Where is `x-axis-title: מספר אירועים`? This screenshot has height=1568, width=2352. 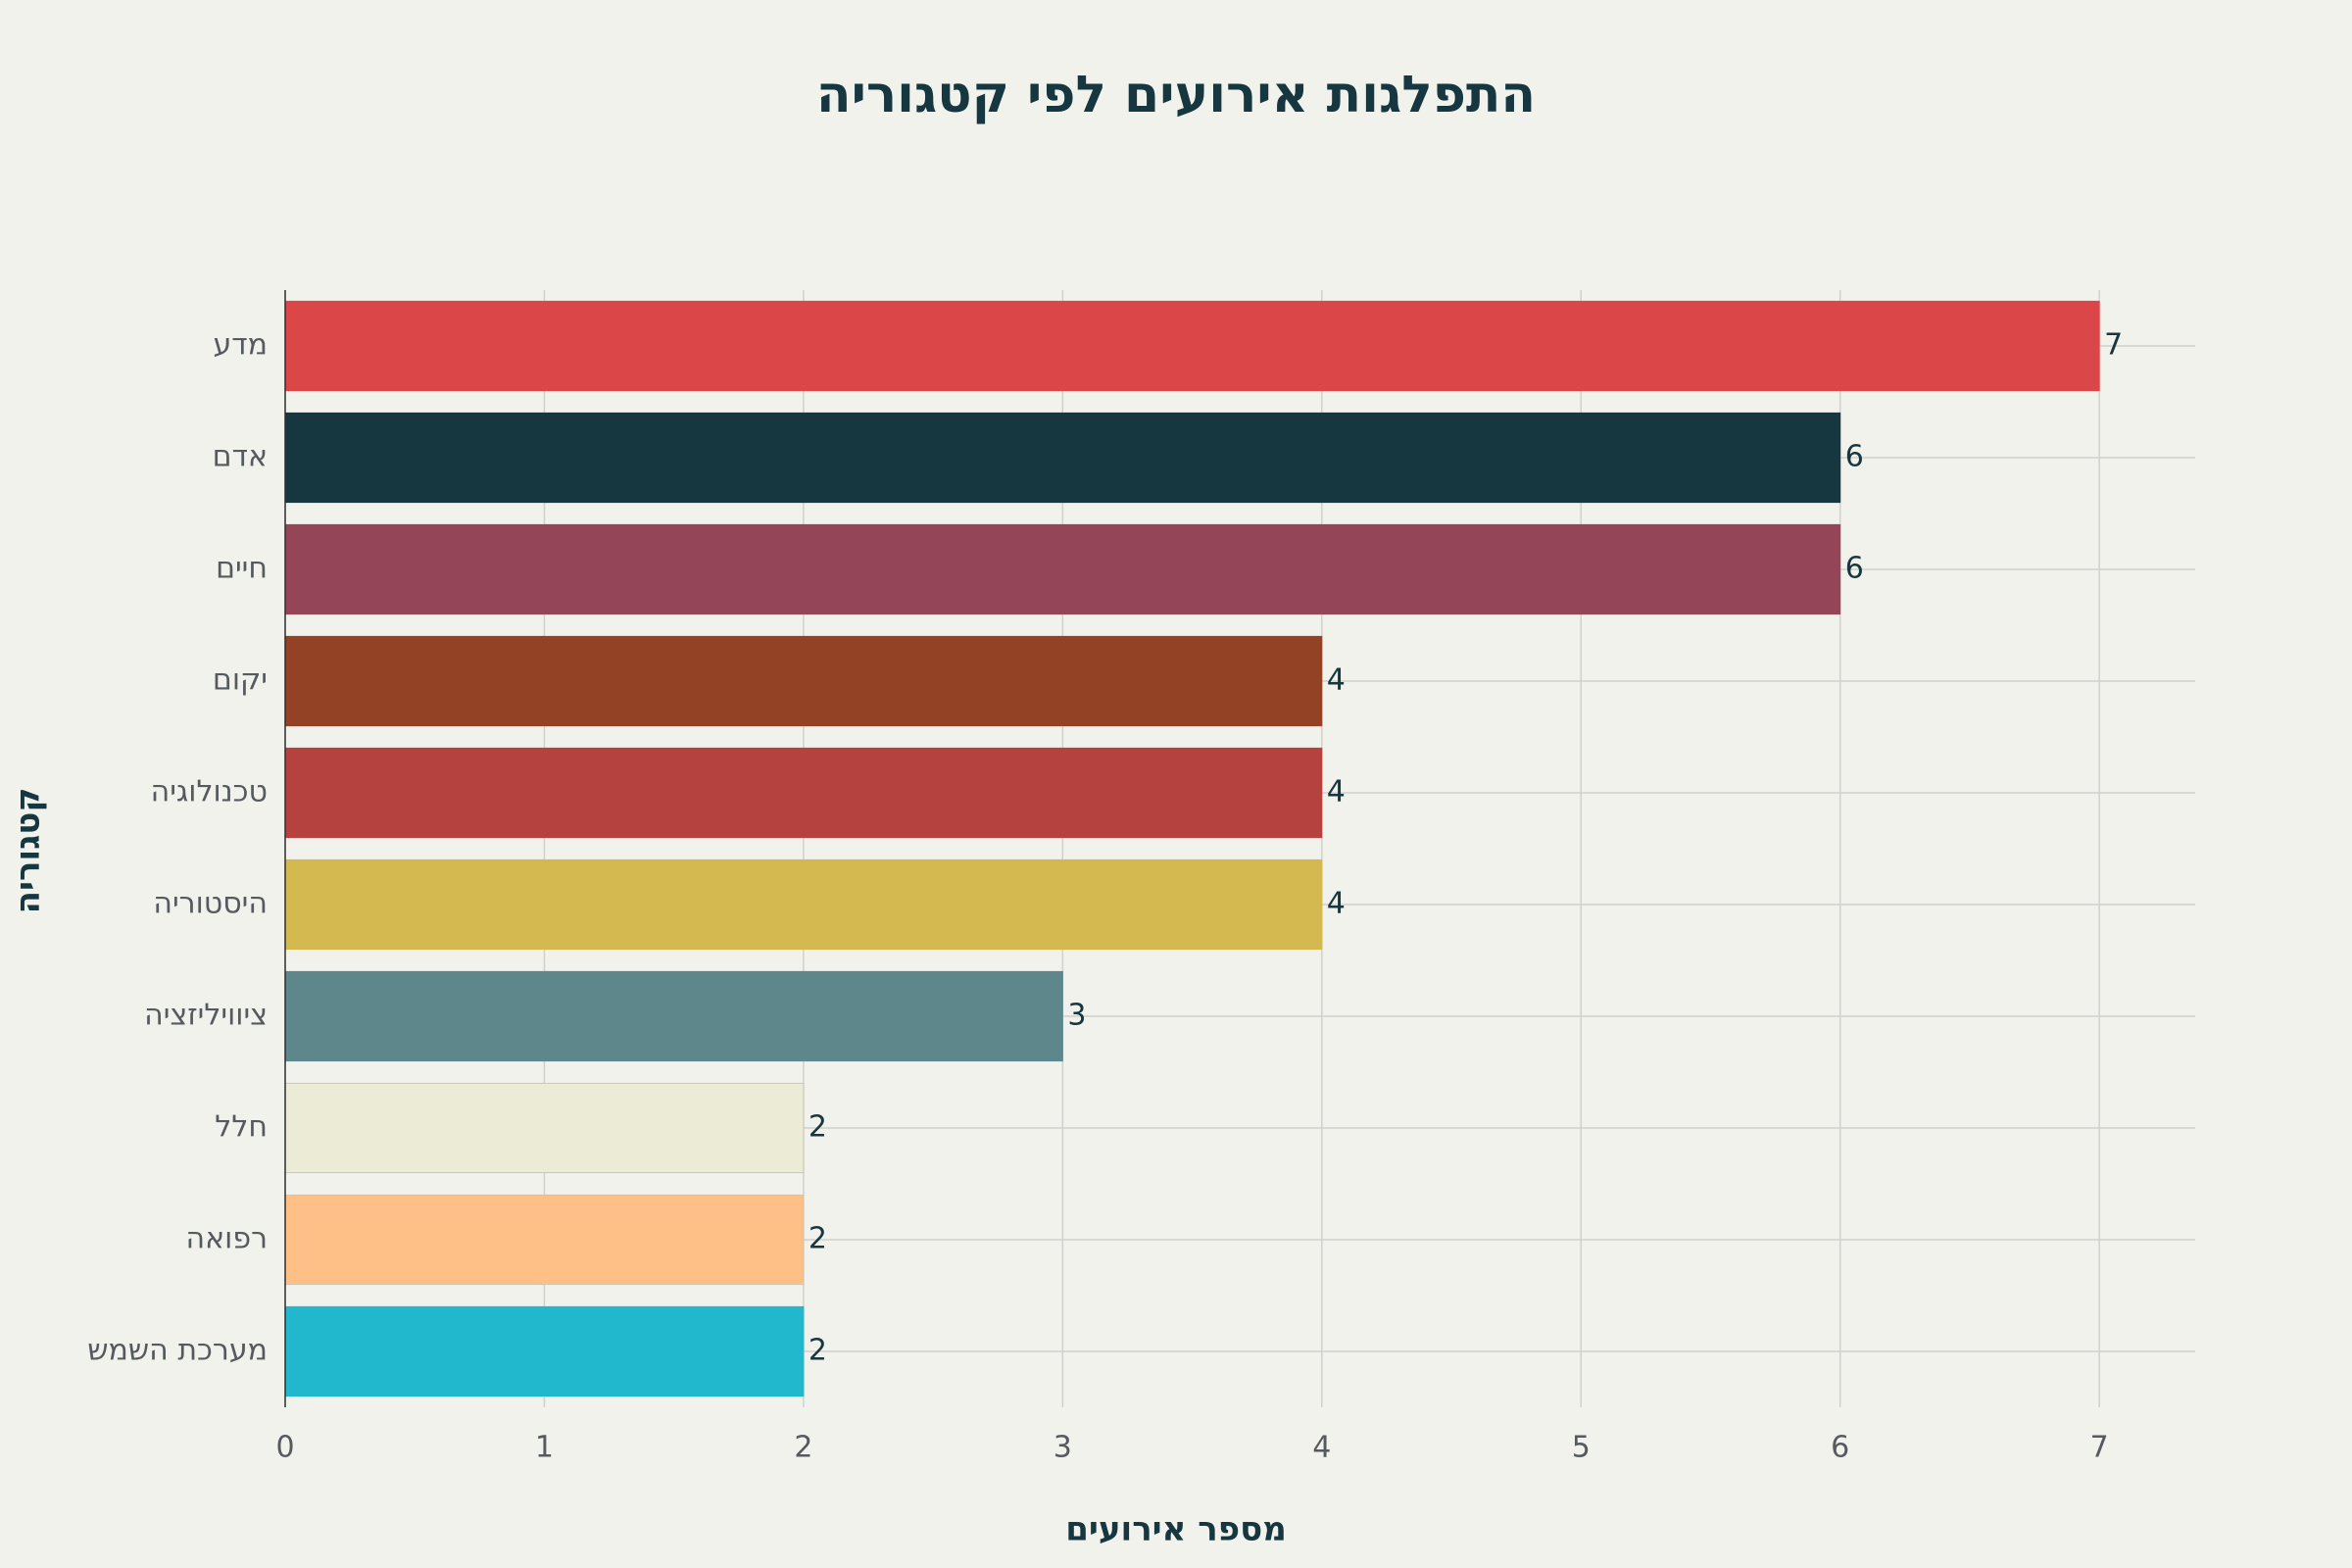
x-axis-title: מספר אירועים is located at coordinates (1176, 1529).